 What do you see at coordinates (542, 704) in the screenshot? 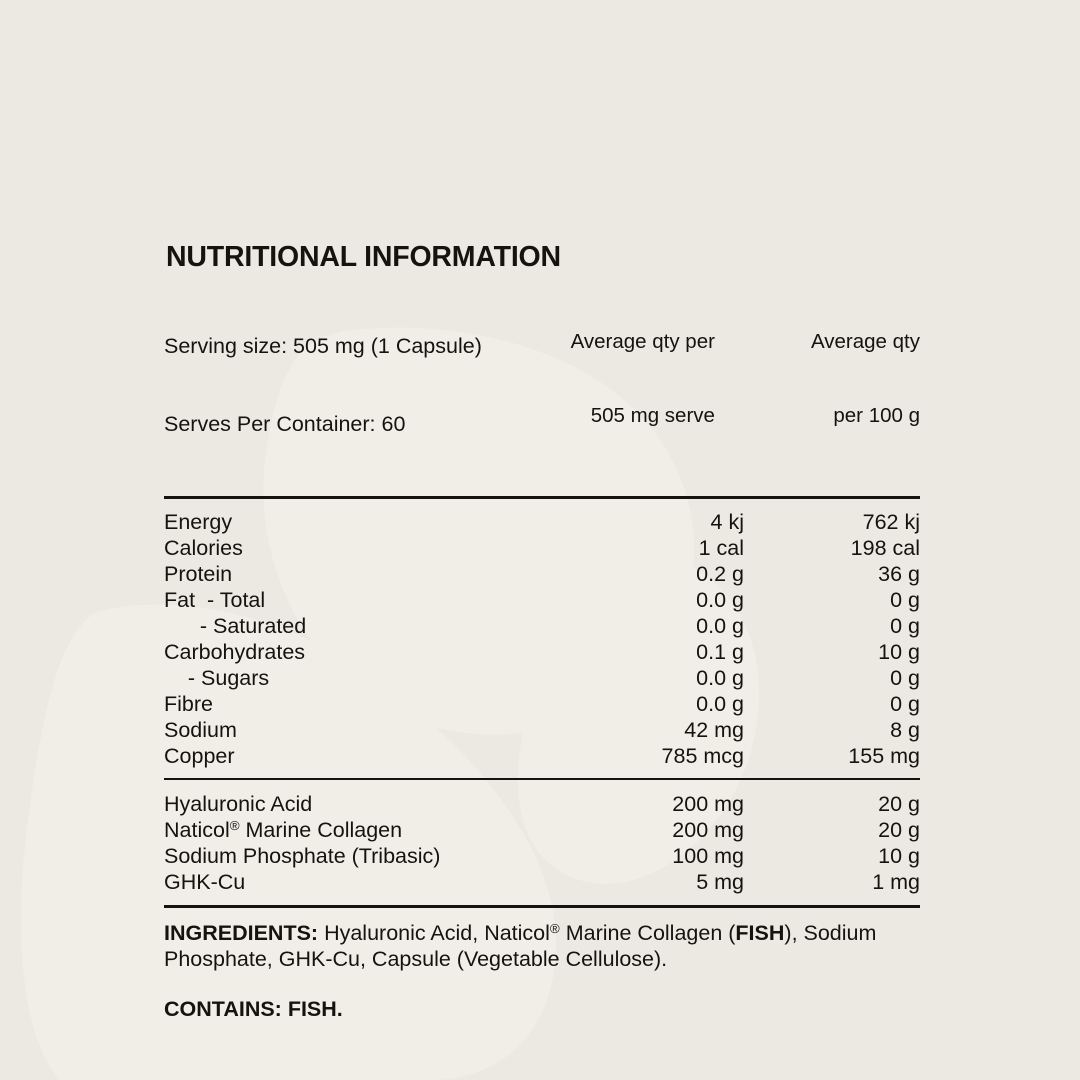
I see `nutrient-row: Fibre 0.0 g 0 g` at bounding box center [542, 704].